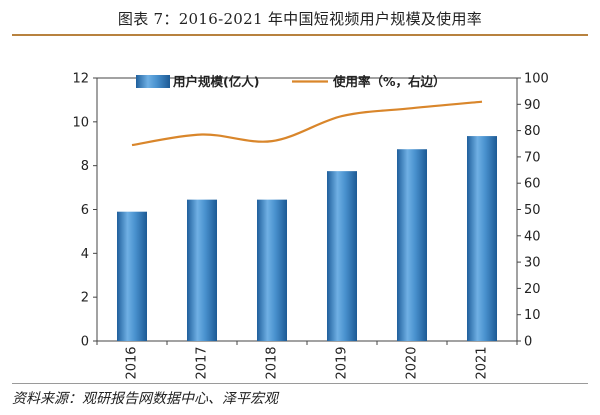 The width and height of the screenshot is (600, 415). I want to click on chart-title: 图表 7：2016-2021 年中国短视频用户规模及使用率, so click(300, 19).